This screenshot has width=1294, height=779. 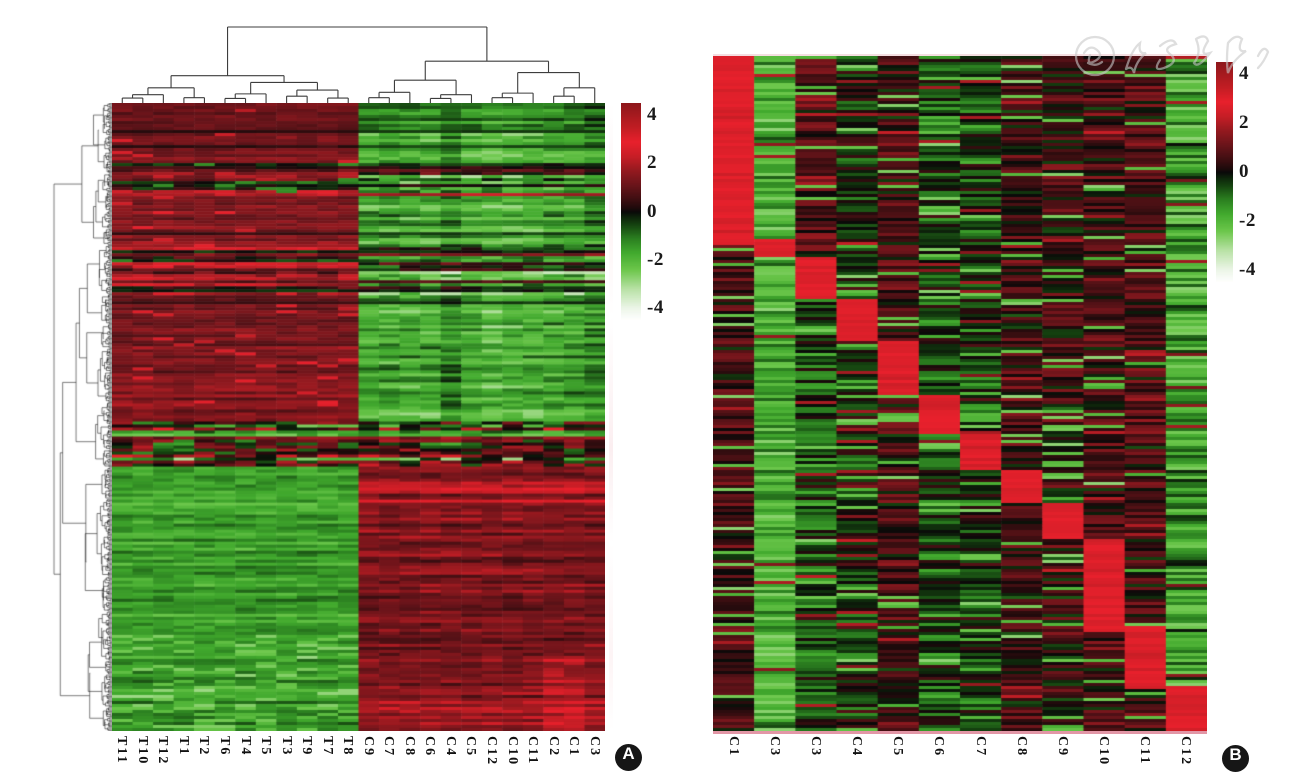 What do you see at coordinates (1224, 172) in the screenshot?
I see `panel-b-colorbar` at bounding box center [1224, 172].